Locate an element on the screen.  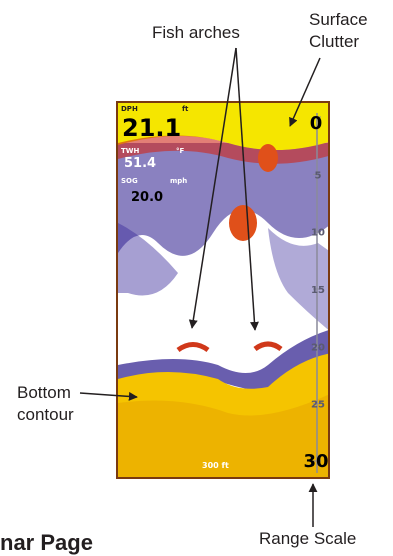
bottom-contour-label-line1: Bottom is located at coordinates (44, 392).